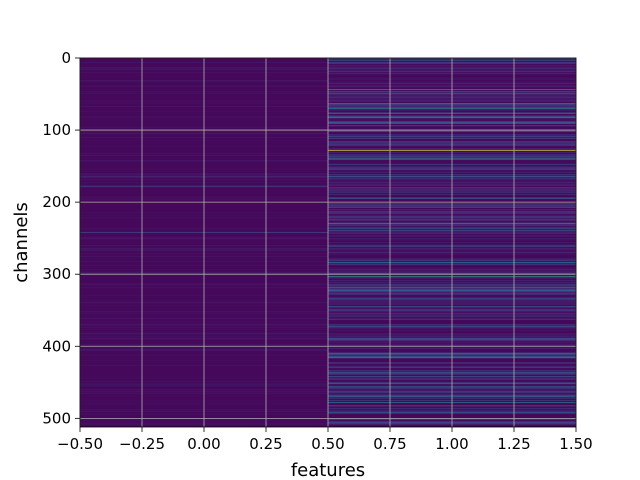  What do you see at coordinates (389, 444) in the screenshot?
I see `x-tick-label: 0.75` at bounding box center [389, 444].